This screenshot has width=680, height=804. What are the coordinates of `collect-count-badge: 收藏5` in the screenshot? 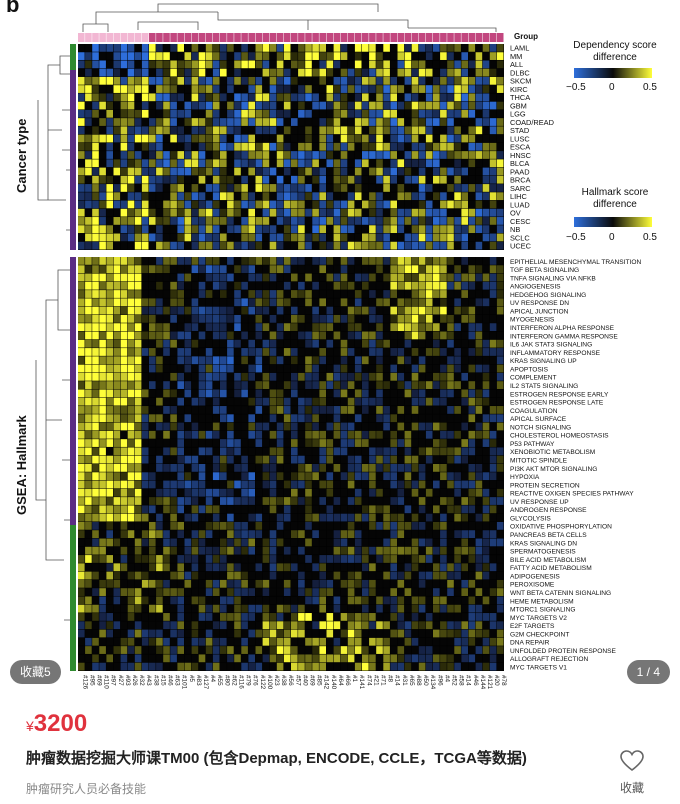 It's located at (35, 672).